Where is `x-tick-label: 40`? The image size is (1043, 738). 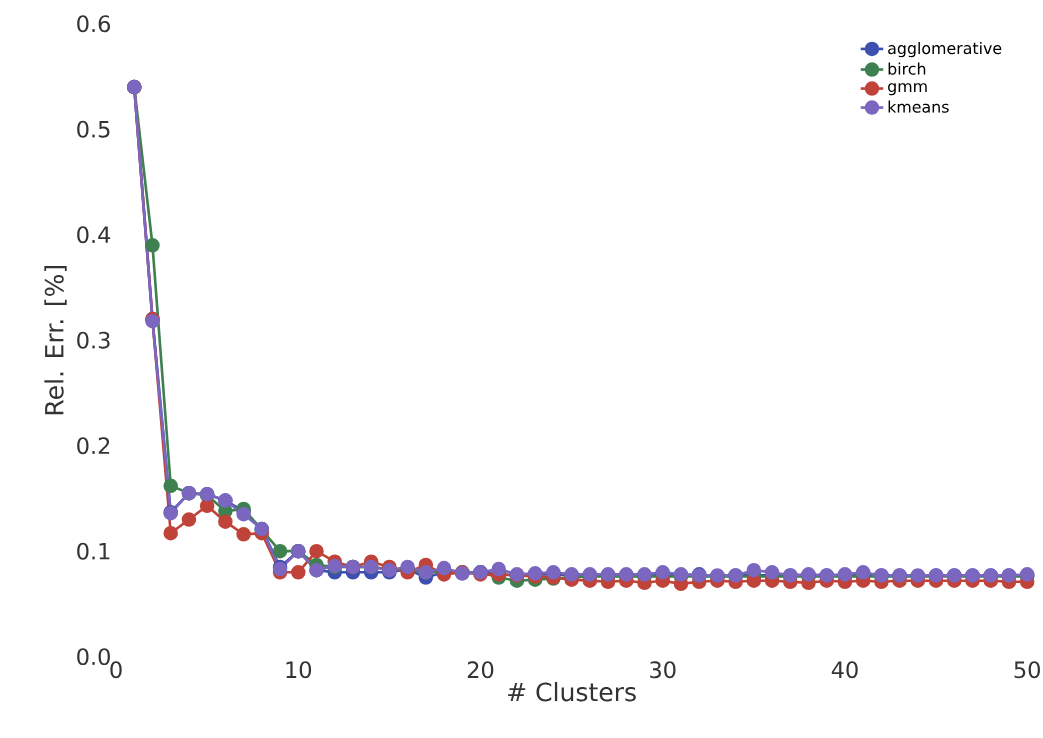
x-tick-label: 40 is located at coordinates (844, 670).